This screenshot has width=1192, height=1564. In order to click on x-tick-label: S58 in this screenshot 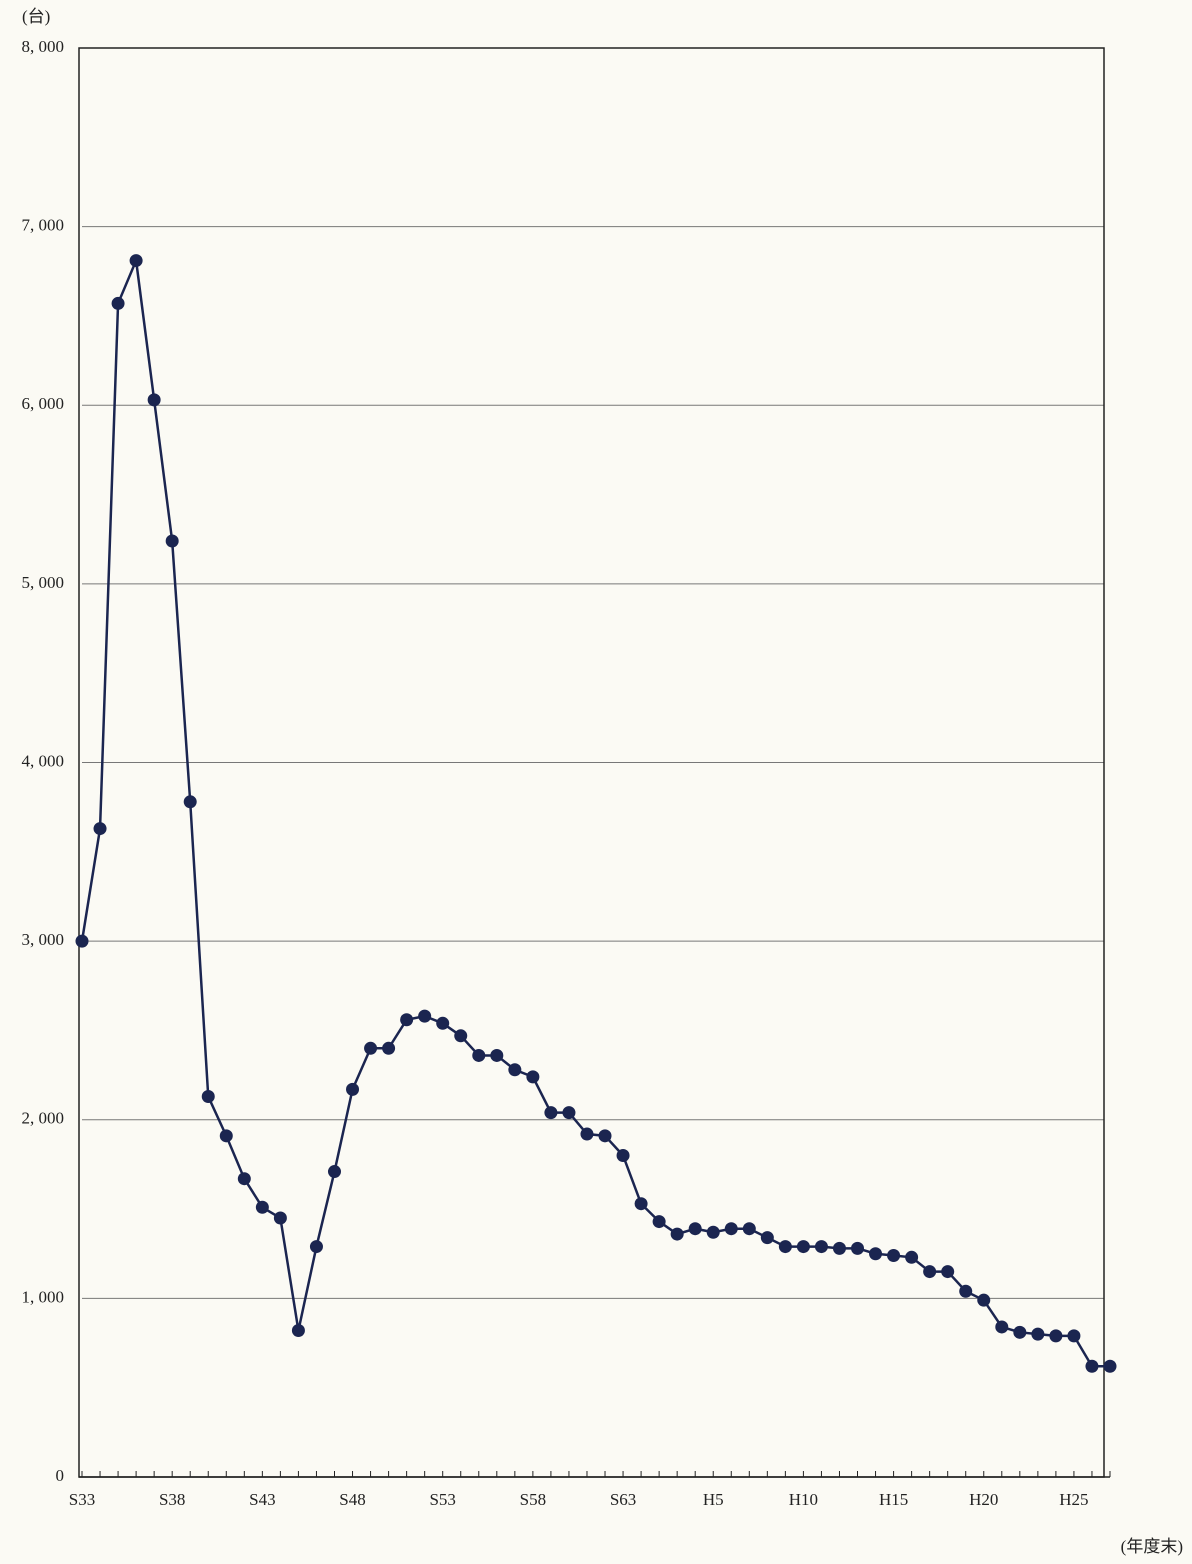, I will do `click(533, 1499)`.